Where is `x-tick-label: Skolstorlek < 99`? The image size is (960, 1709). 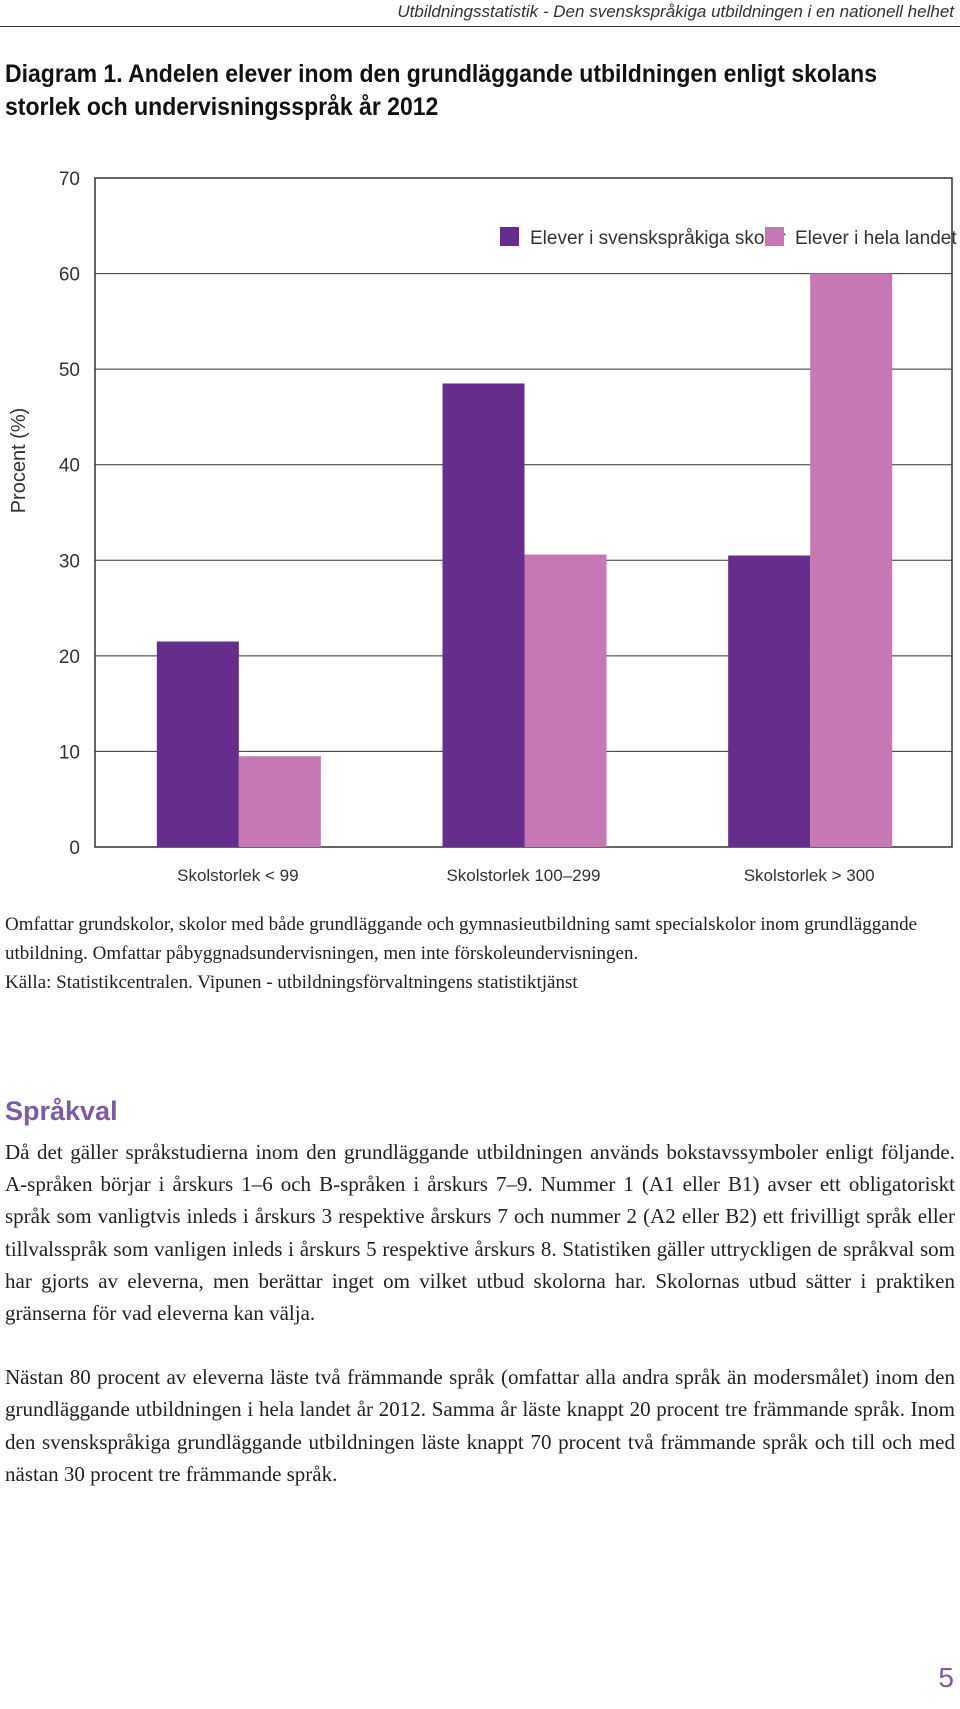
x-tick-label: Skolstorlek < 99 is located at coordinates (237, 875).